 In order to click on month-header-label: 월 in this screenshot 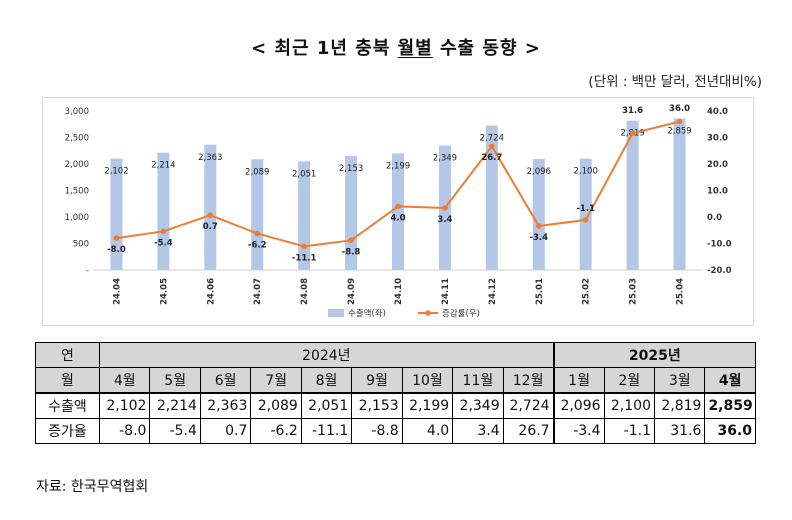, I will do `click(67, 380)`.